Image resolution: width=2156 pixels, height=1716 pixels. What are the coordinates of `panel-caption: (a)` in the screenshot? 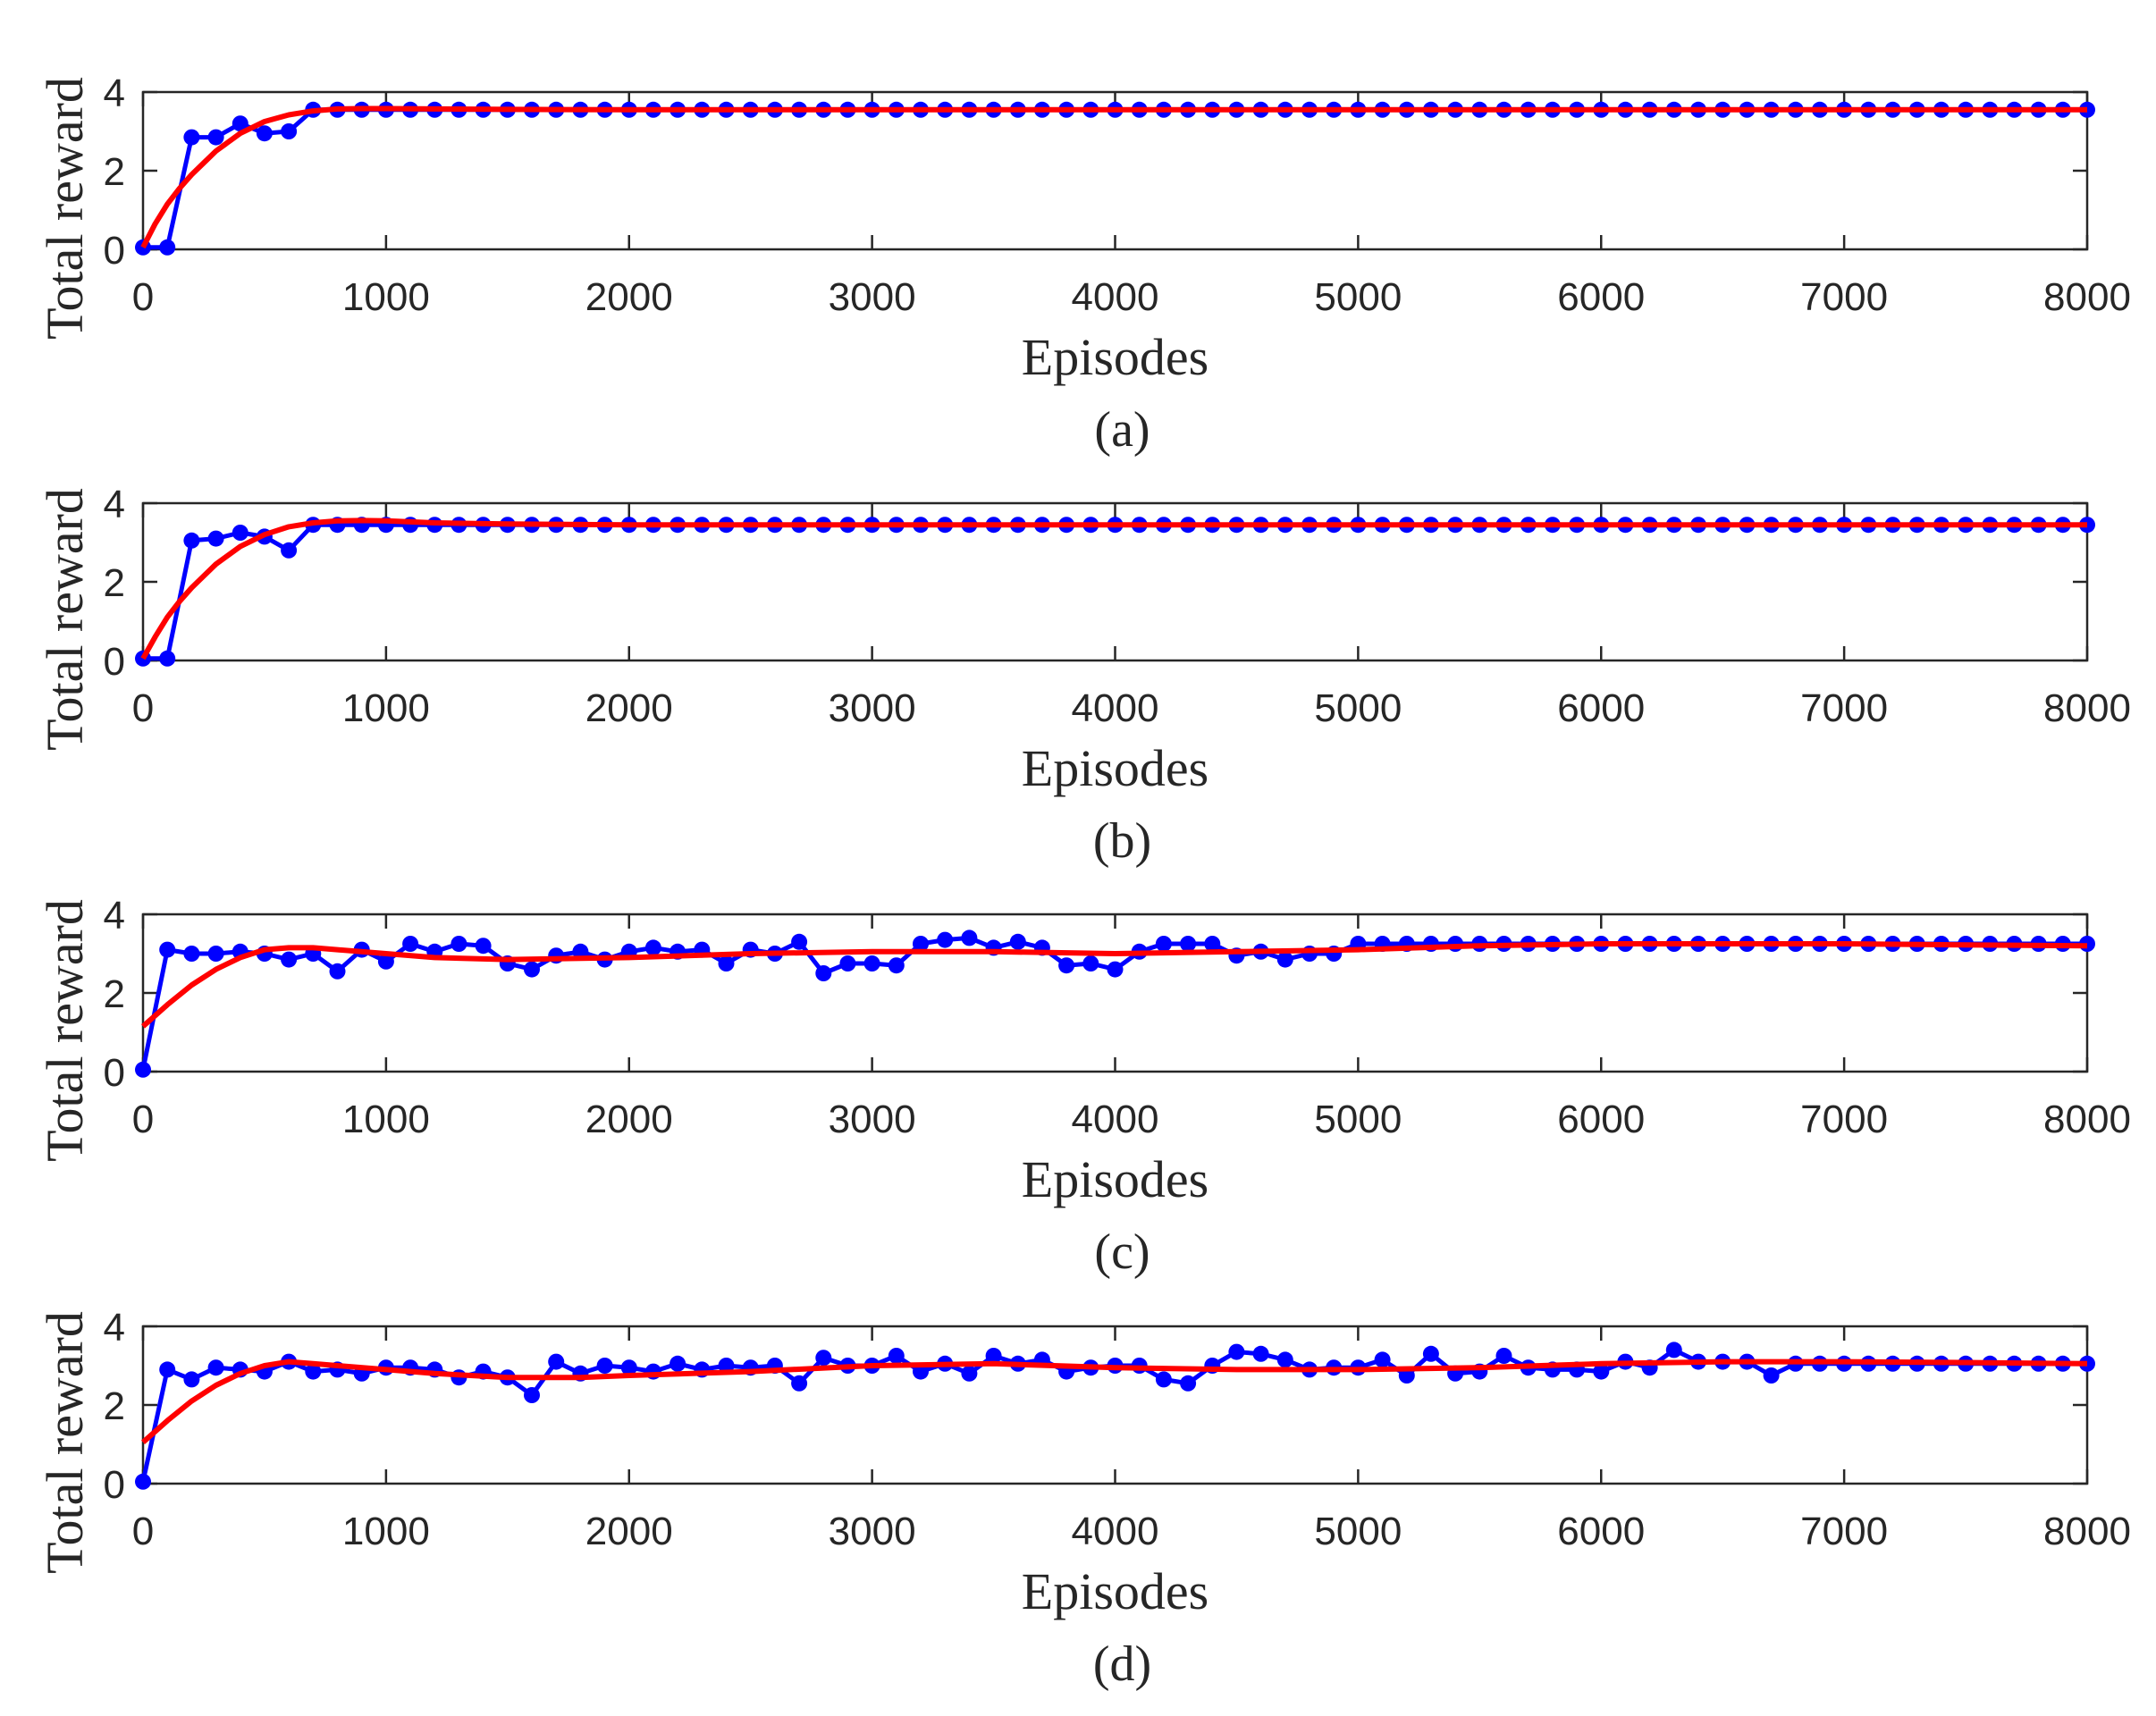 It's located at (1122, 430).